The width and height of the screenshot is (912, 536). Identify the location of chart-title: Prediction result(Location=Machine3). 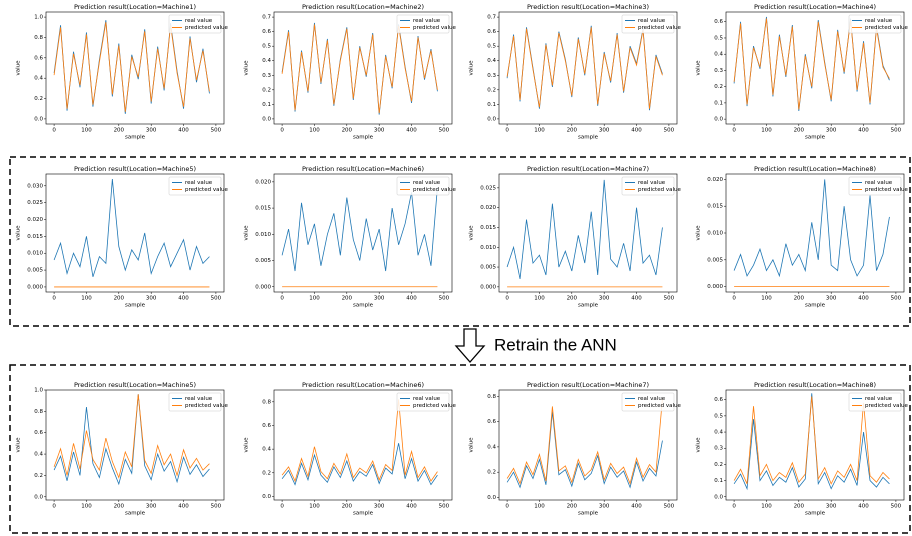
(588, 7).